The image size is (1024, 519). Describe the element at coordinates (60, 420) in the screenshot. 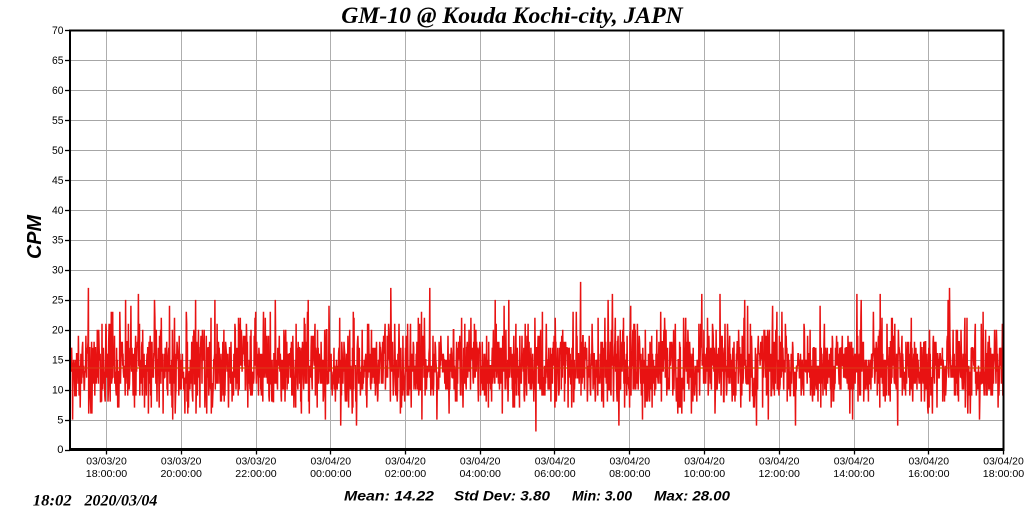

I see `svg-text: 5` at that location.